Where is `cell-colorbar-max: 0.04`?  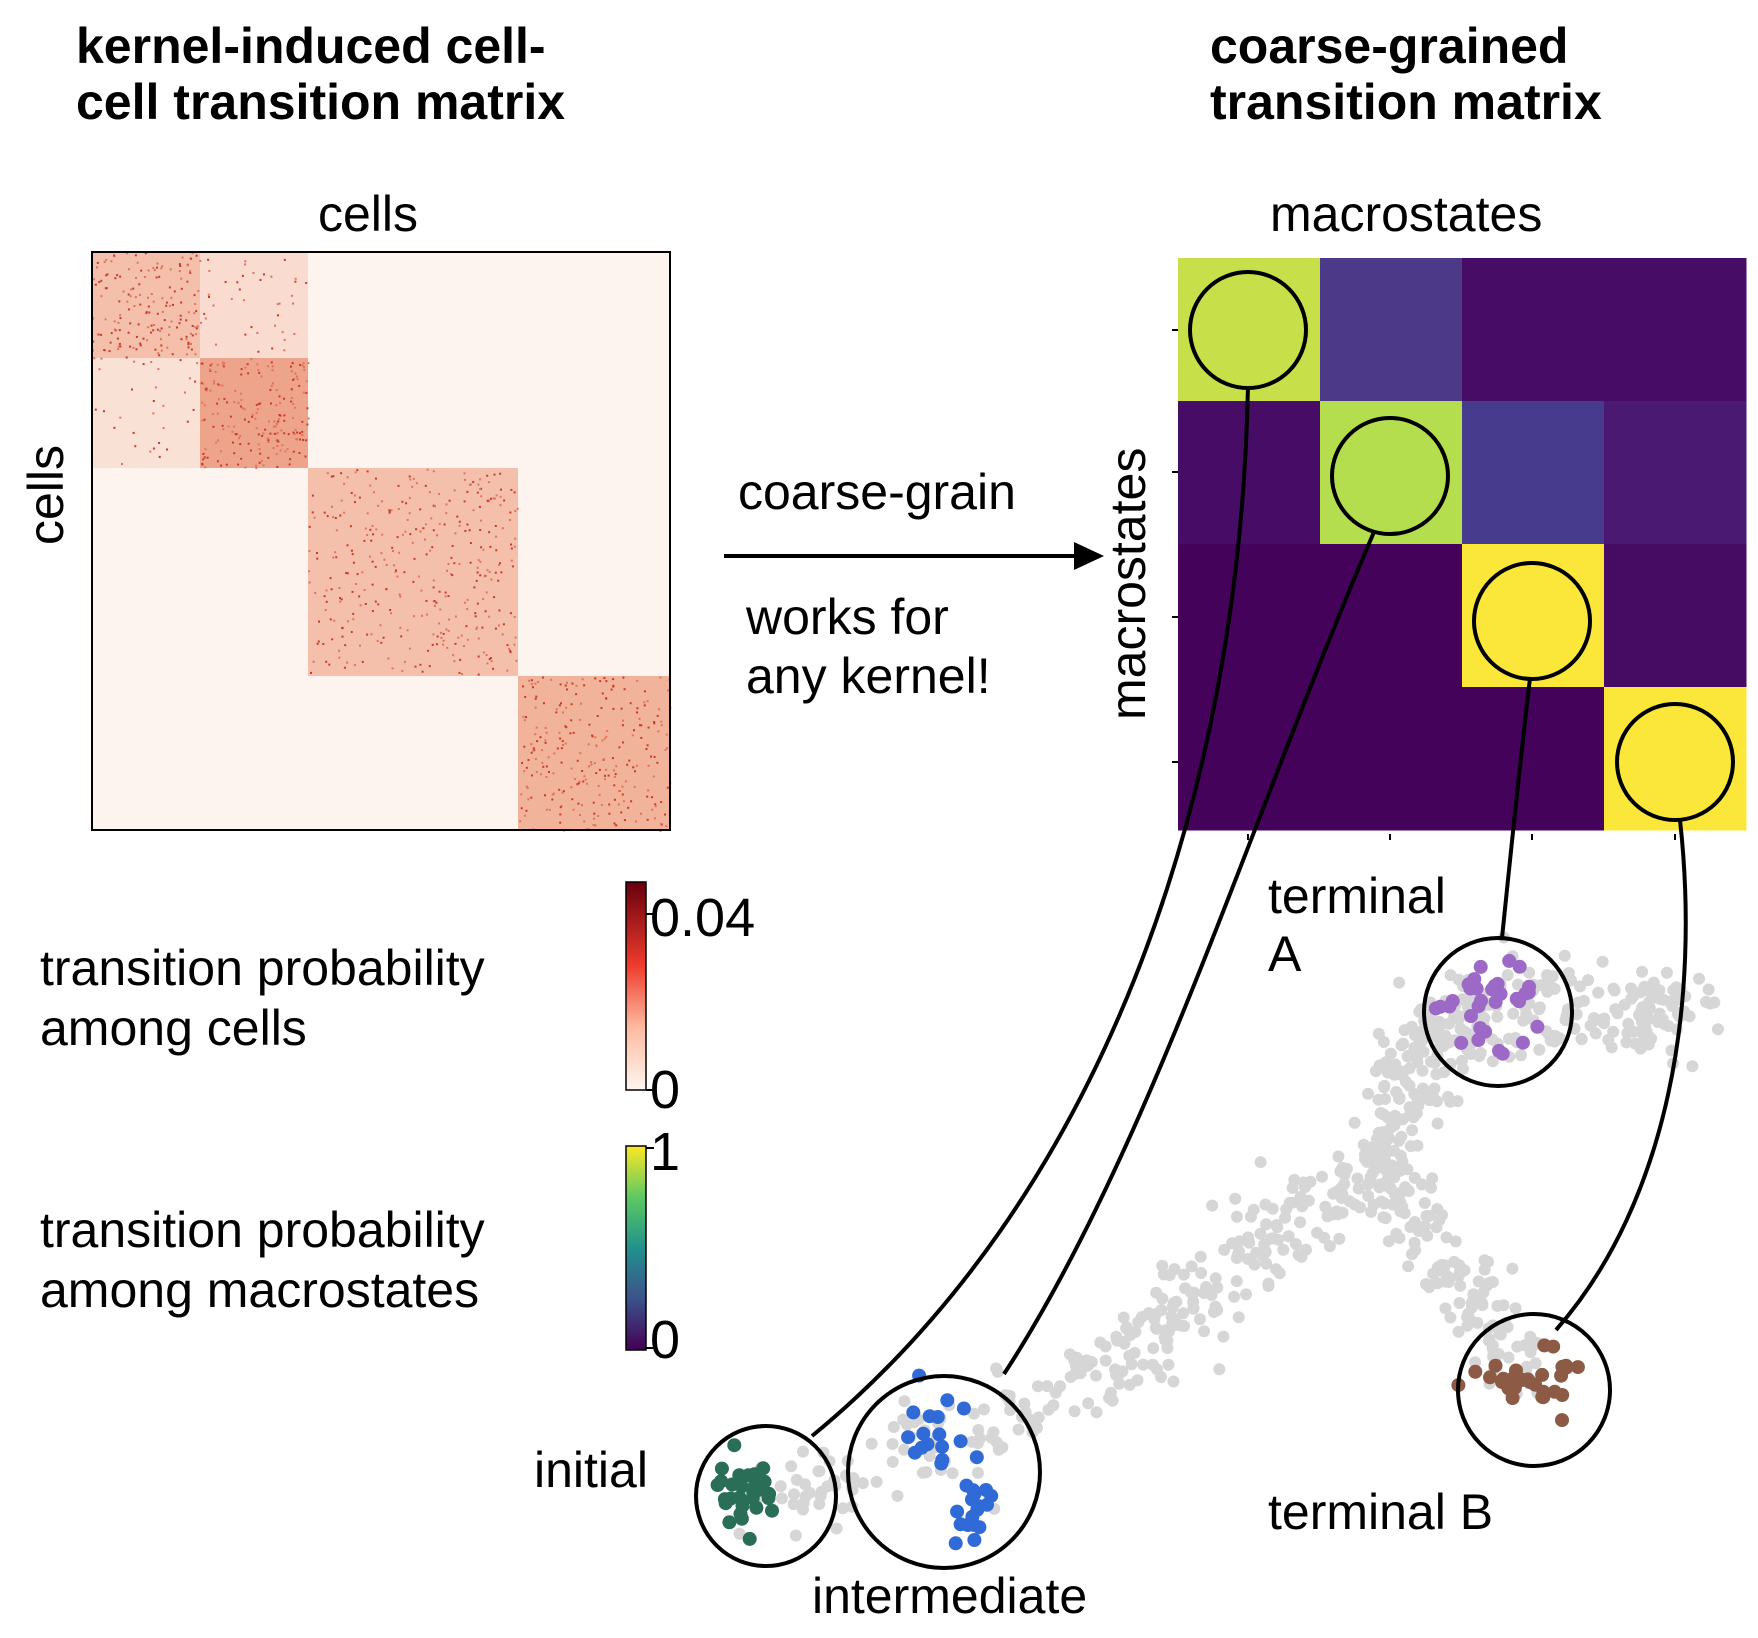 cell-colorbar-max: 0.04 is located at coordinates (703, 918).